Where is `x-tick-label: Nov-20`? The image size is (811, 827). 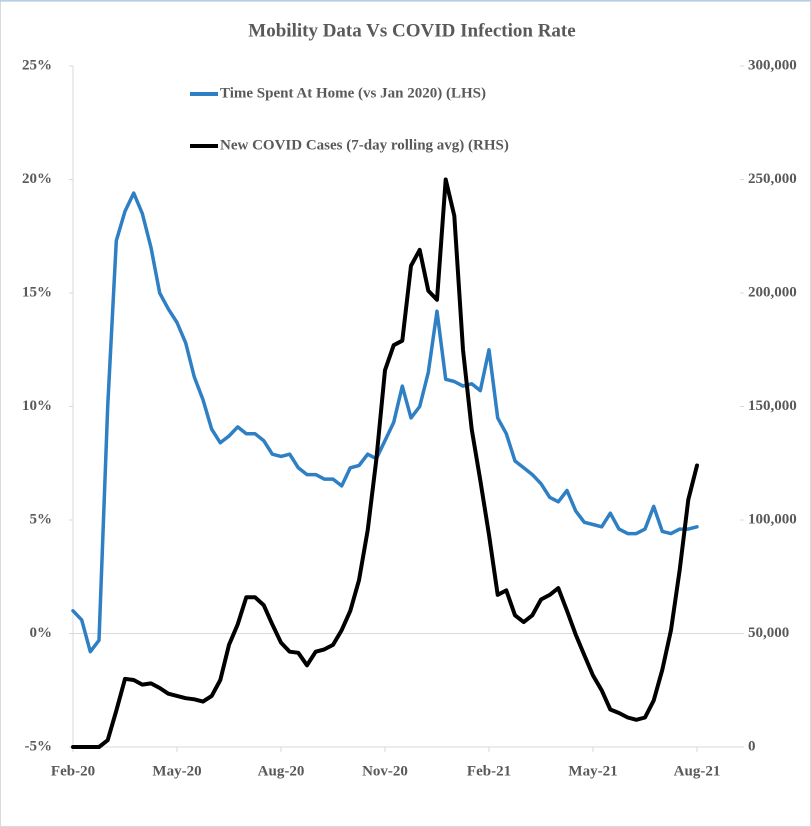
x-tick-label: Nov-20 is located at coordinates (385, 771).